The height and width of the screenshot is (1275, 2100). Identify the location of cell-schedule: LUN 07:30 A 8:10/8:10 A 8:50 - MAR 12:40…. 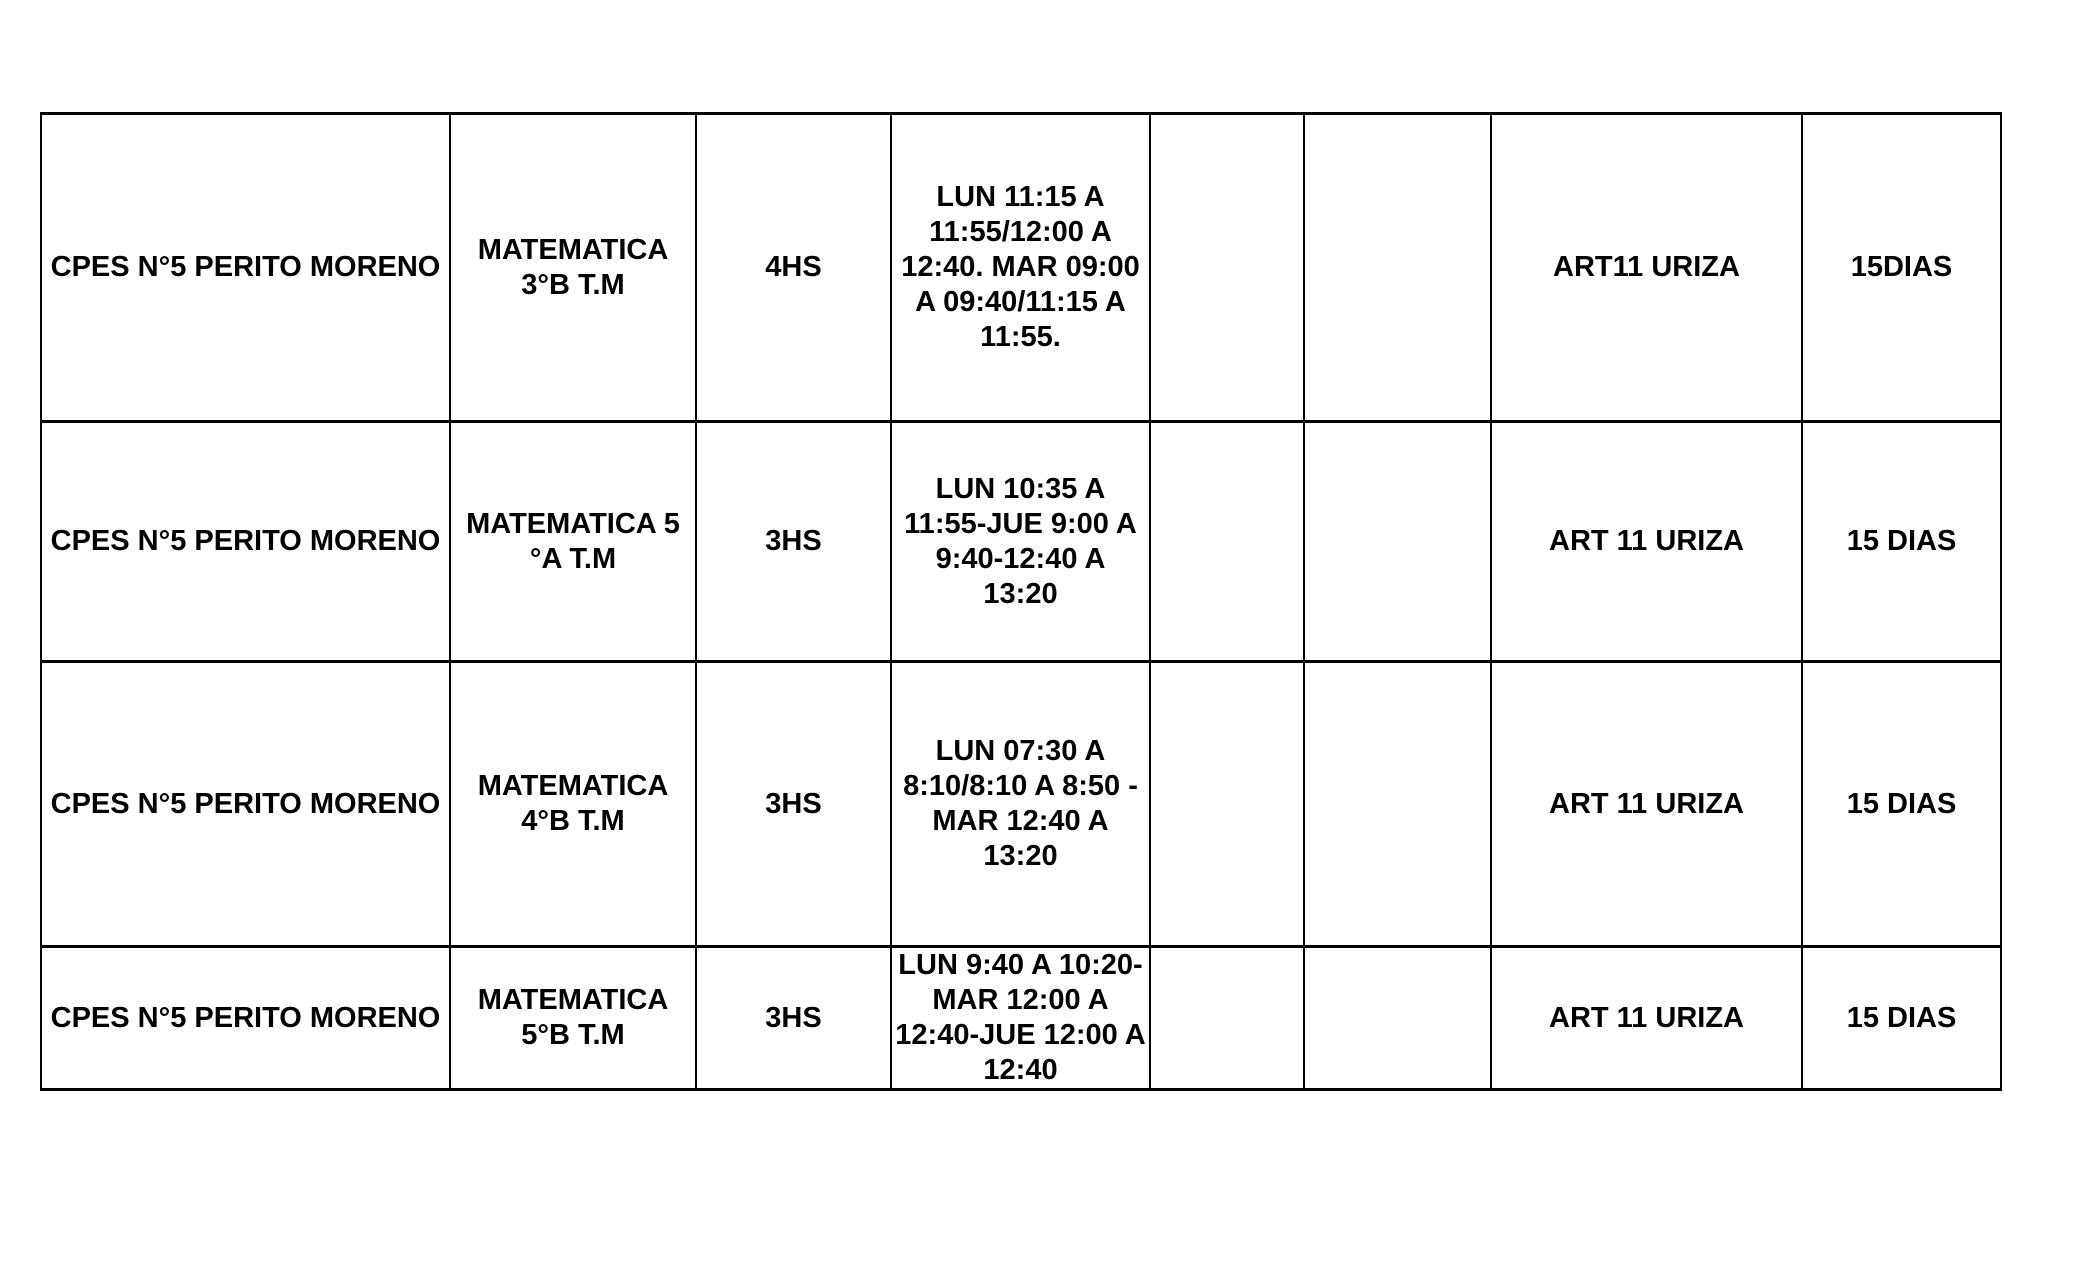
(1020, 804).